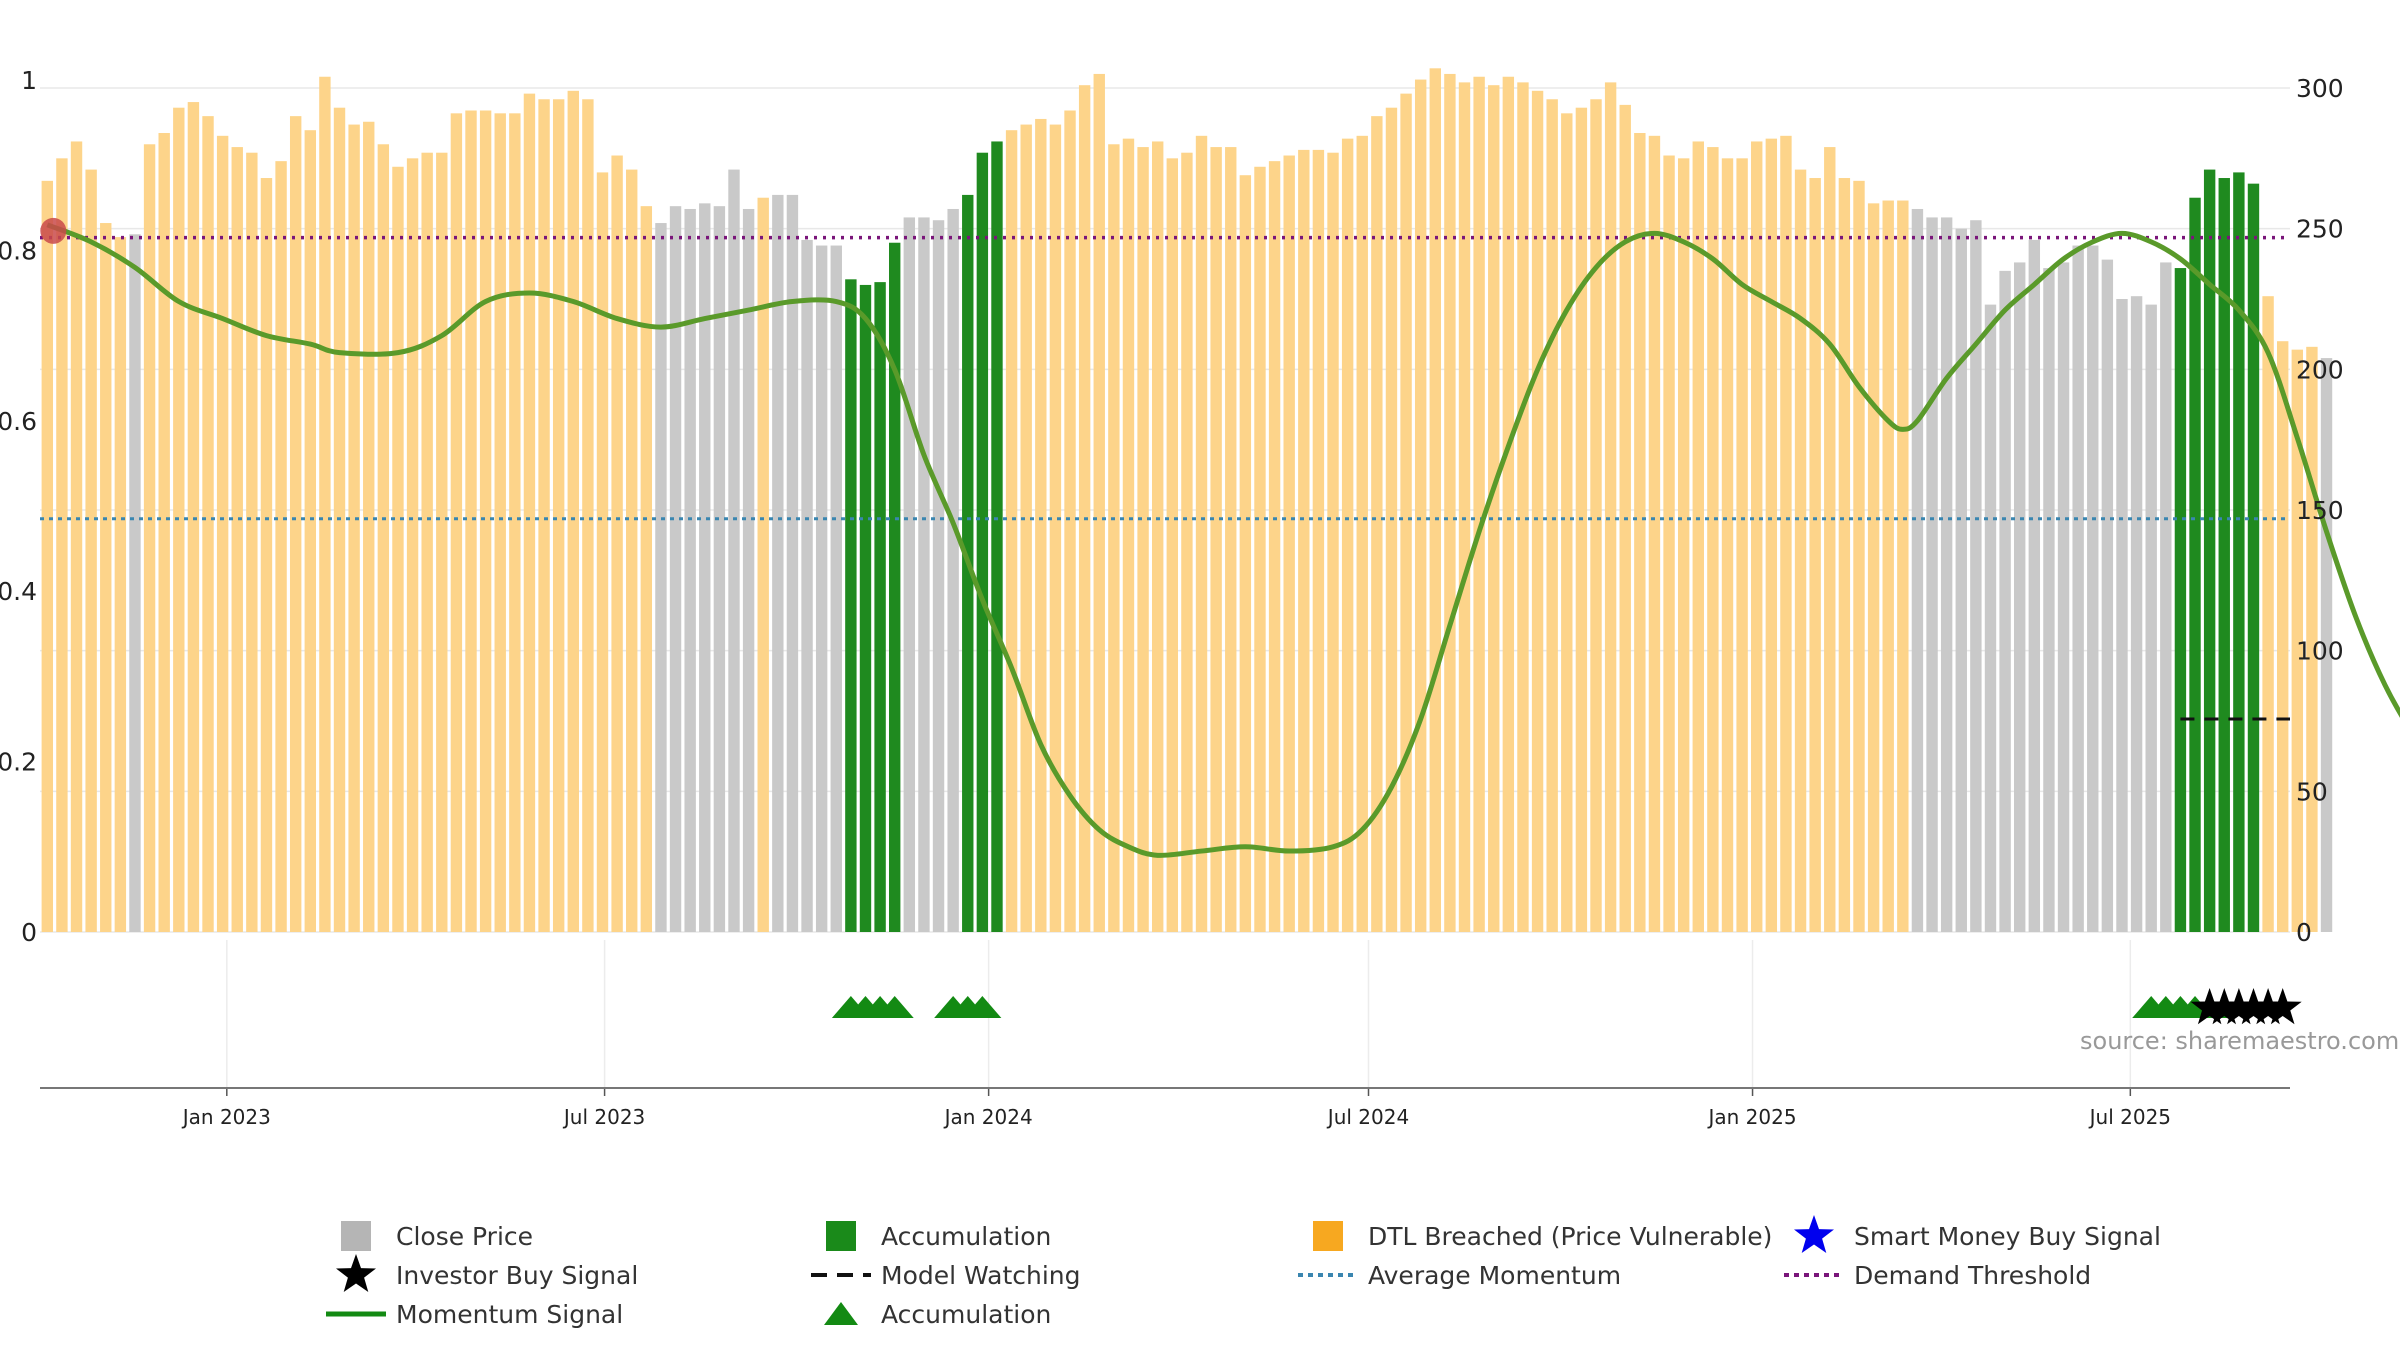  I want to click on legend-item: Demand Threshold, so click(1937, 1275).